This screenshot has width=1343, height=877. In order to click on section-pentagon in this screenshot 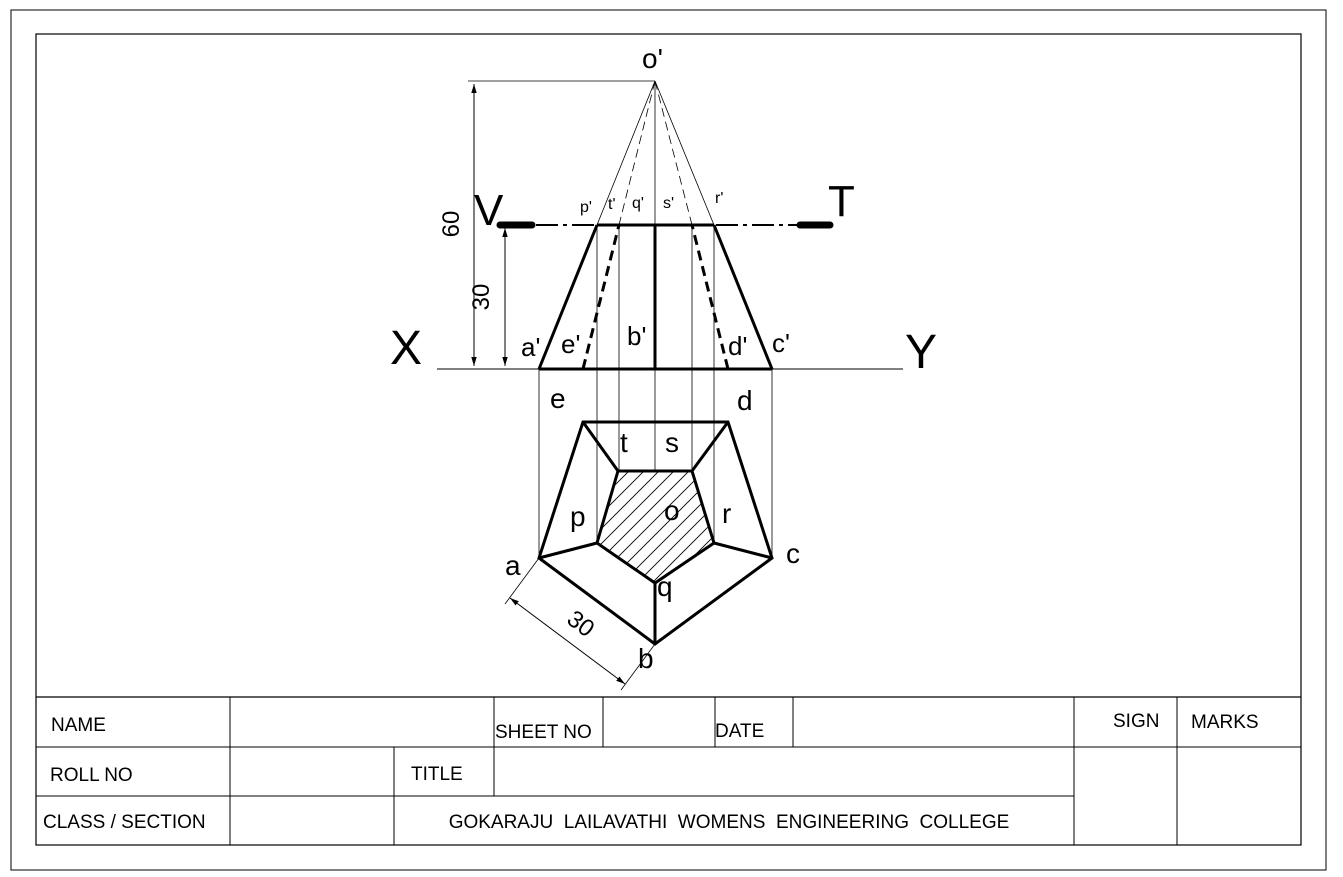, I will do `click(655, 527)`.